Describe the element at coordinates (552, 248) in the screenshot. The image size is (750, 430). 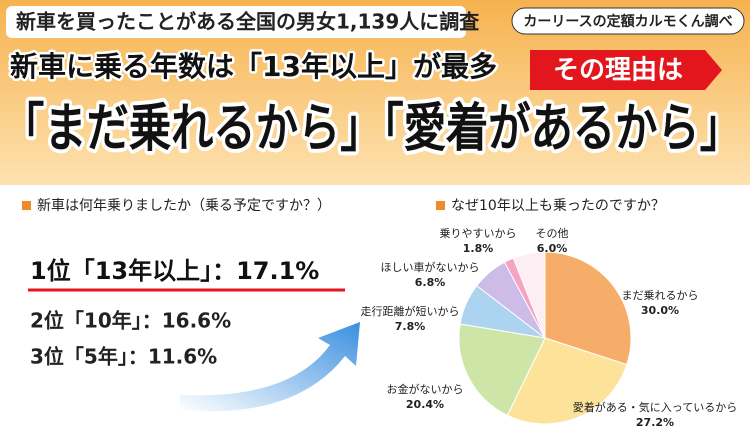
I see `slice-value: 6.0%` at that location.